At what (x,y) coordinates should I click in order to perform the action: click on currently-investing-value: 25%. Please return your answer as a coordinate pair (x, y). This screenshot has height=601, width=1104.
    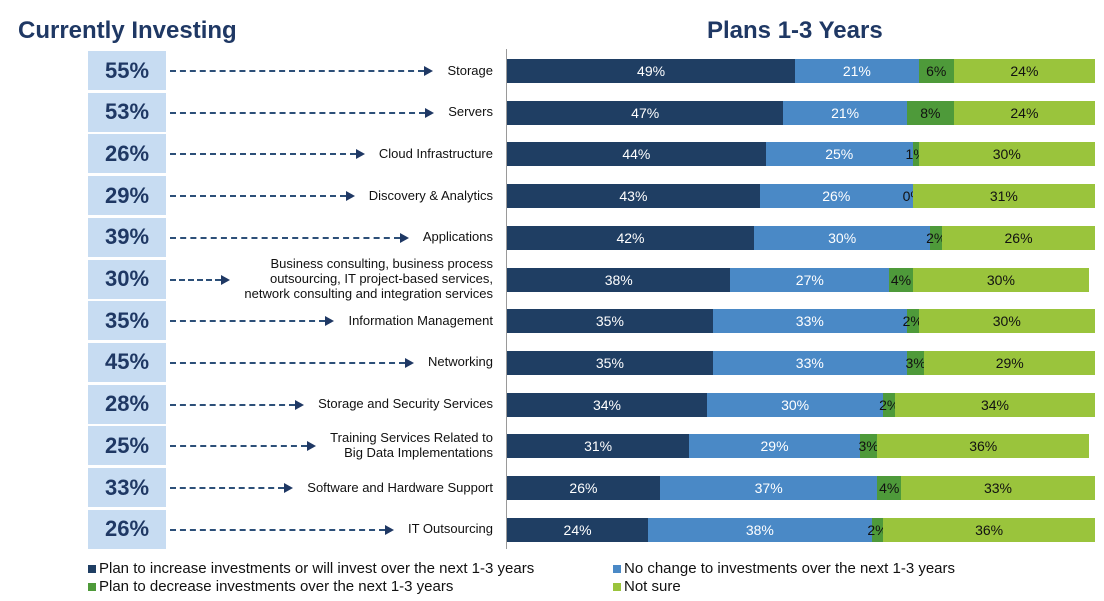
    Looking at the image, I should click on (127, 446).